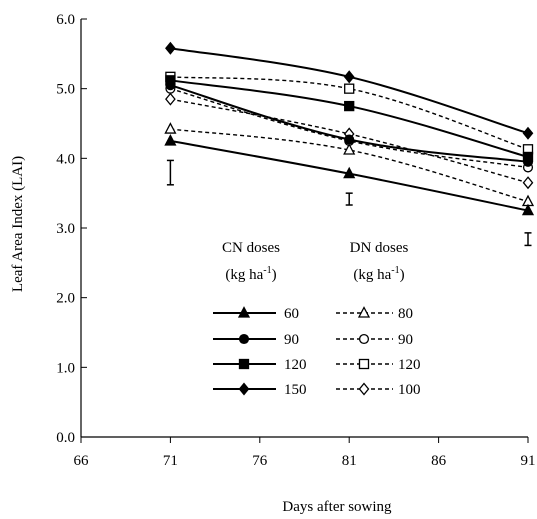 The height and width of the screenshot is (519, 537). What do you see at coordinates (250, 274) in the screenshot?
I see `legend-cn-unit: (kg ha-1)` at bounding box center [250, 274].